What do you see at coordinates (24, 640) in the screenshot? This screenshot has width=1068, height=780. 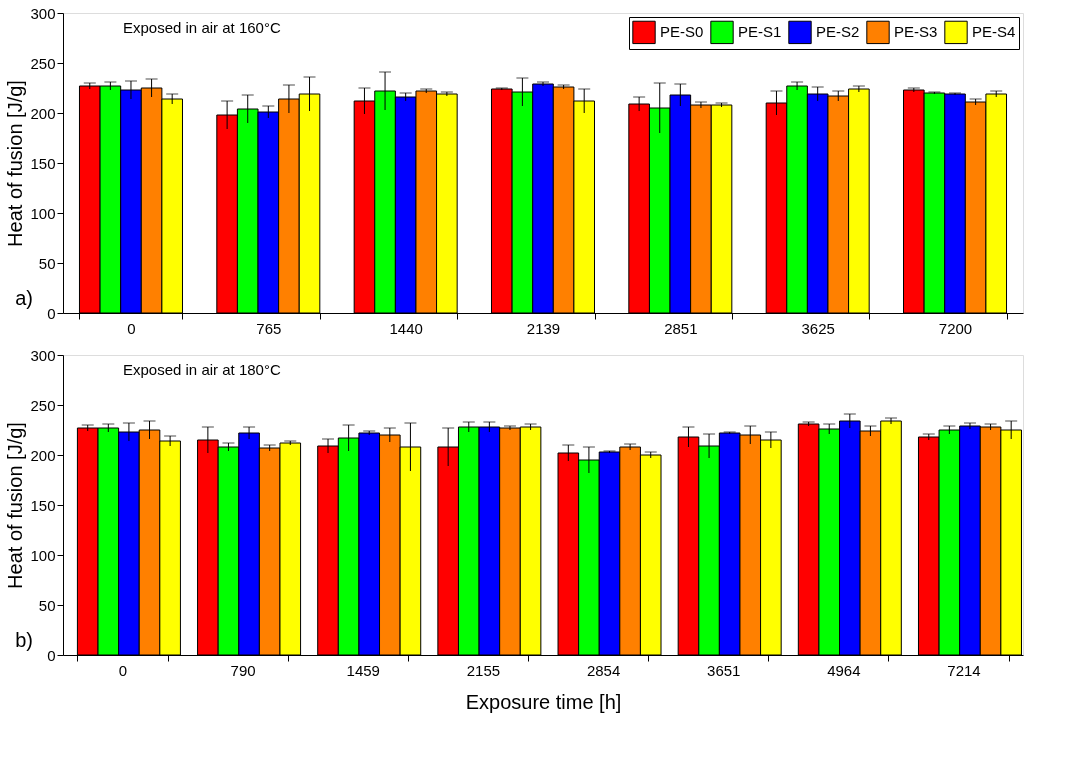 I see `text: b)` at bounding box center [24, 640].